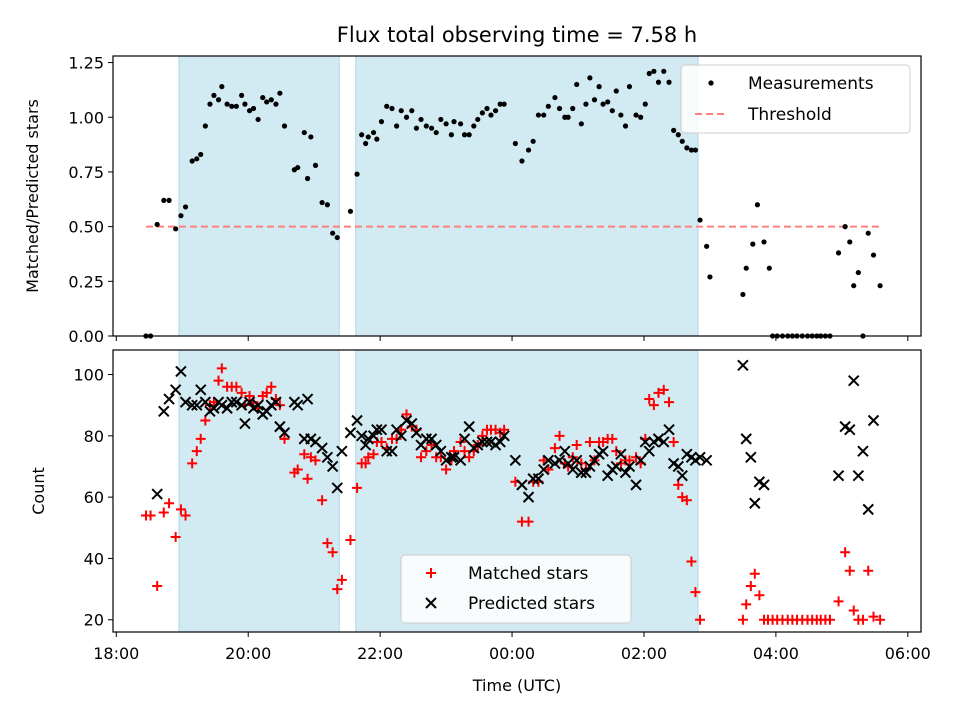 The width and height of the screenshot is (960, 720). I want to click on legend-predicted-marker, so click(431, 603).